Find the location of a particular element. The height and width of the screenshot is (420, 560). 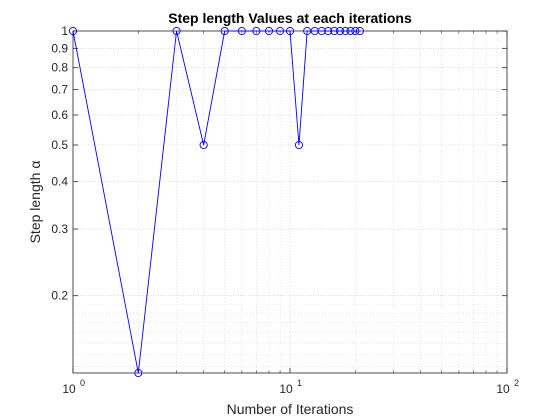

y-axis-label: Step length α is located at coordinates (35, 202).